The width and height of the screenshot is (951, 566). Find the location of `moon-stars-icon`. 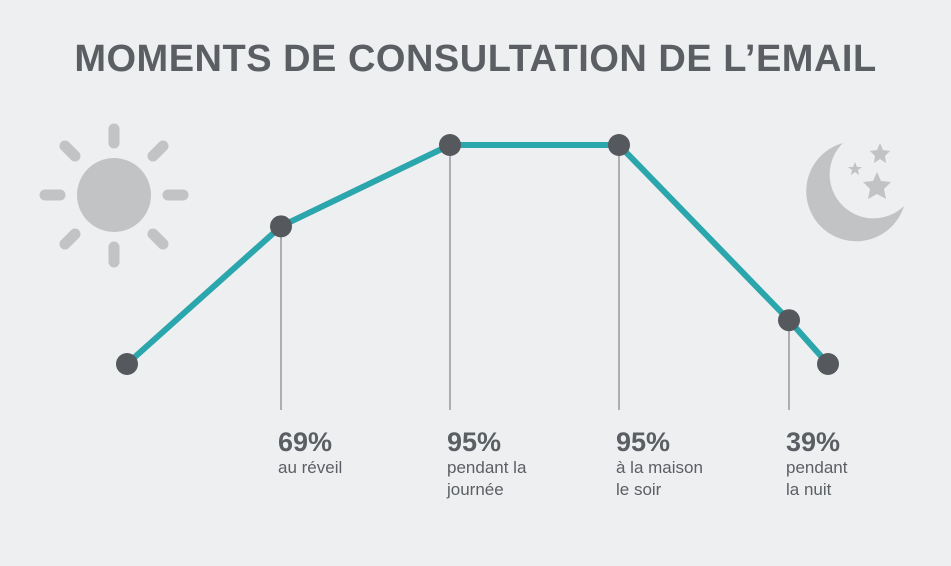

moon-stars-icon is located at coordinates (855, 192).